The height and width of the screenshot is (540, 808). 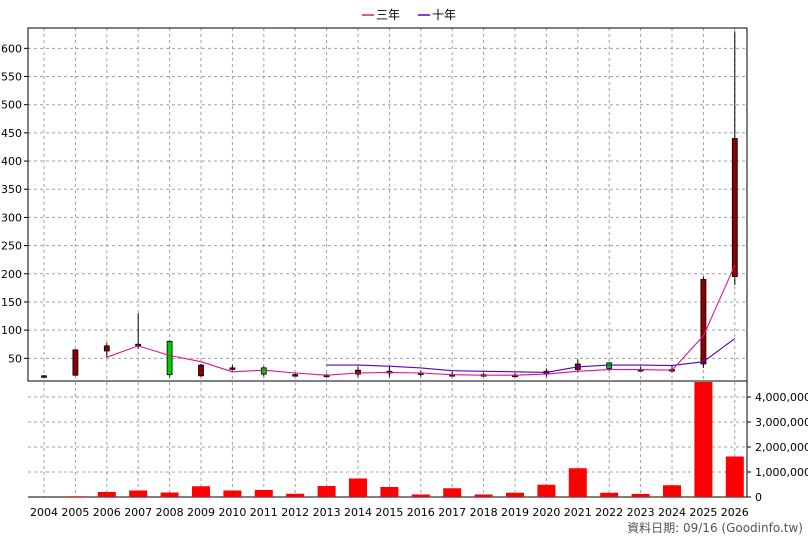 I want to click on price-tick-label-100: 100, so click(x=11, y=330).